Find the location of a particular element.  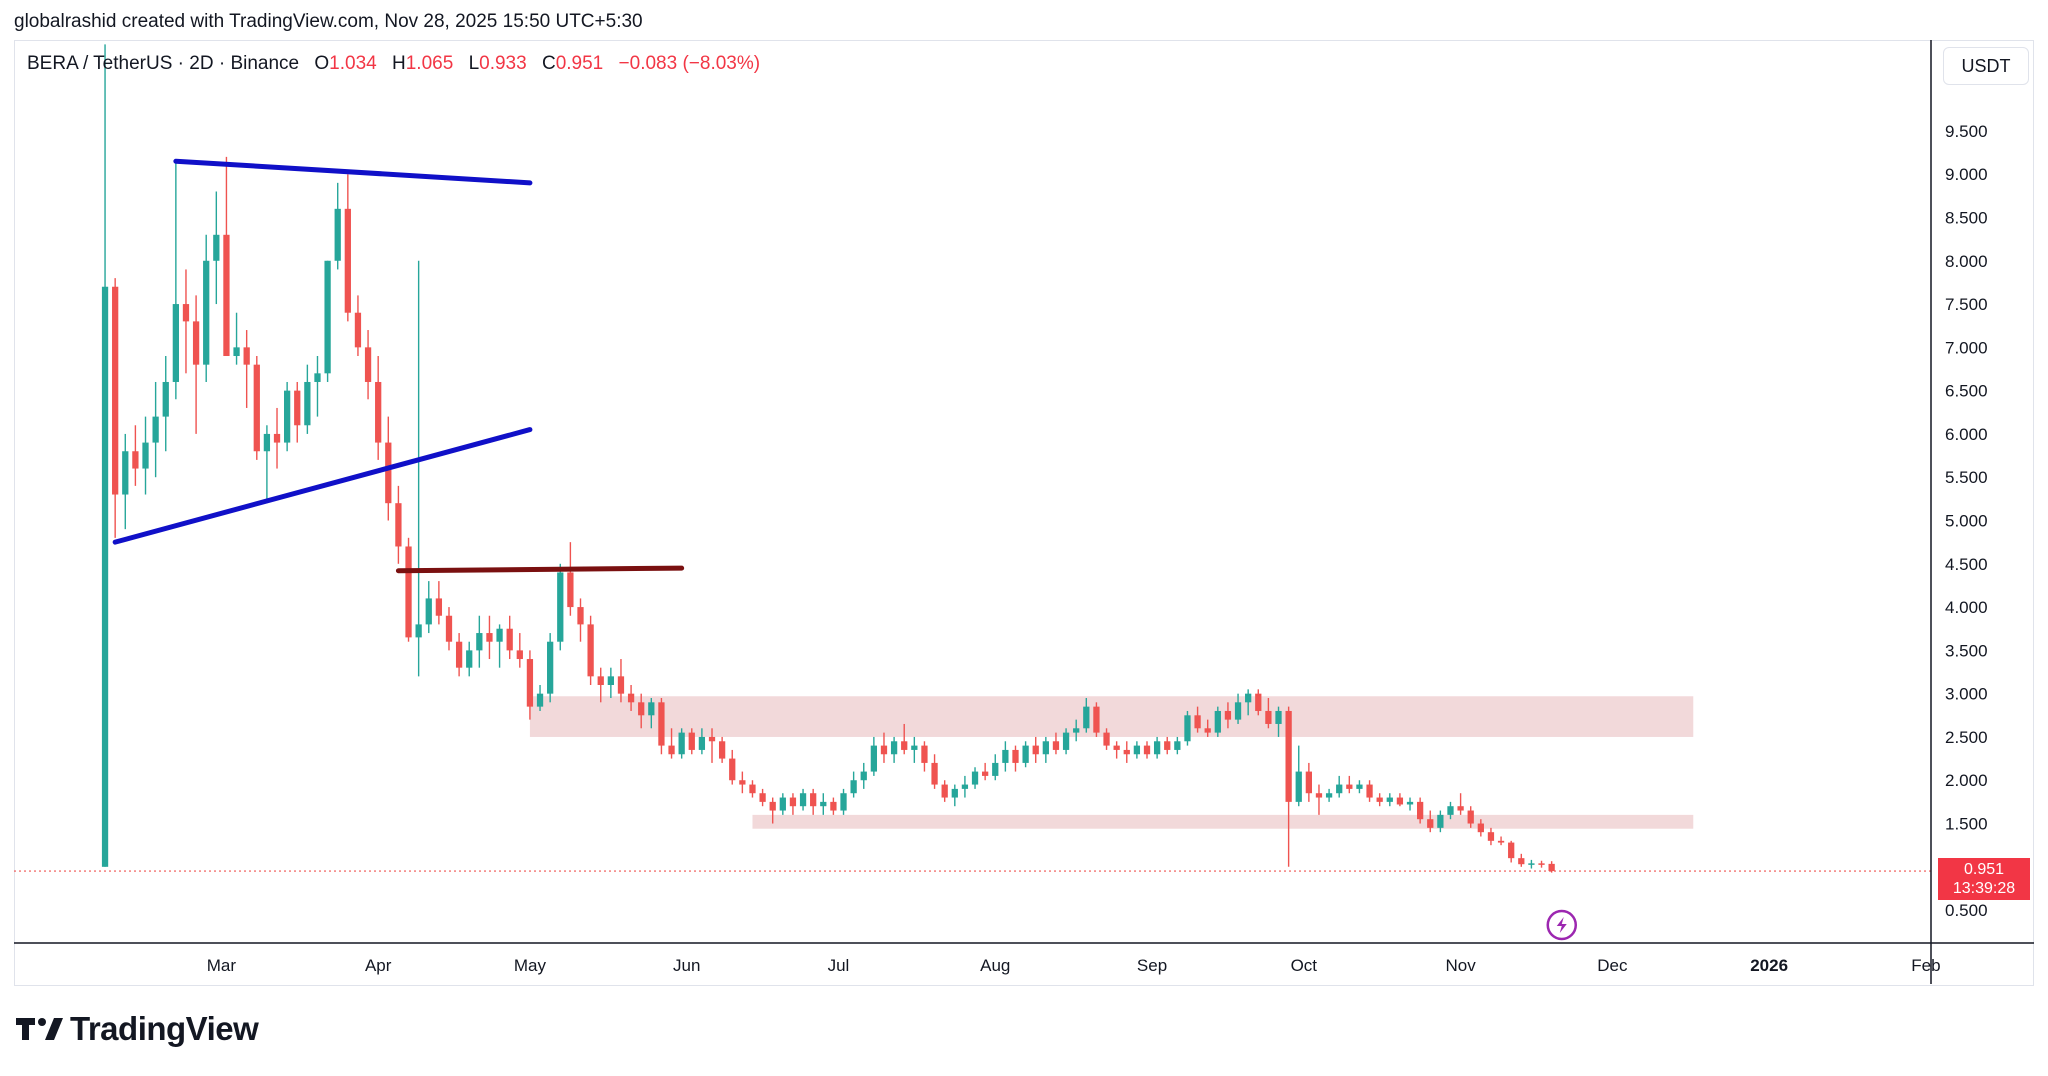

symbol-name: BERA / TetherUS · 2D · Binance is located at coordinates (163, 63).